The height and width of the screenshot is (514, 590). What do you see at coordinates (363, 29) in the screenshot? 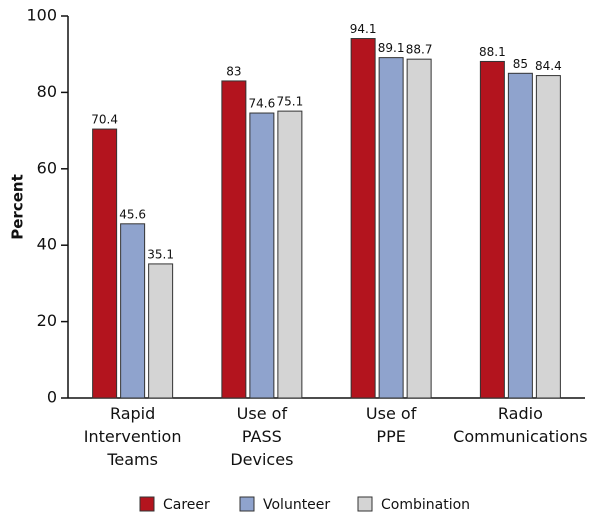
I see `value-label: 94.1` at bounding box center [363, 29].